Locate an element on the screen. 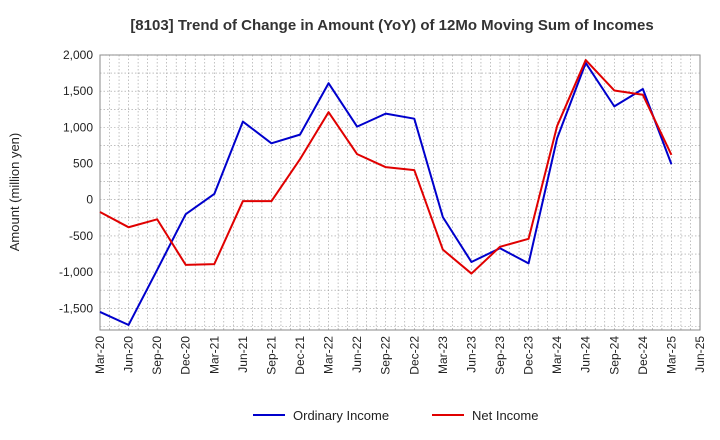  x-tick-label: Mar-24 is located at coordinates (557, 355).